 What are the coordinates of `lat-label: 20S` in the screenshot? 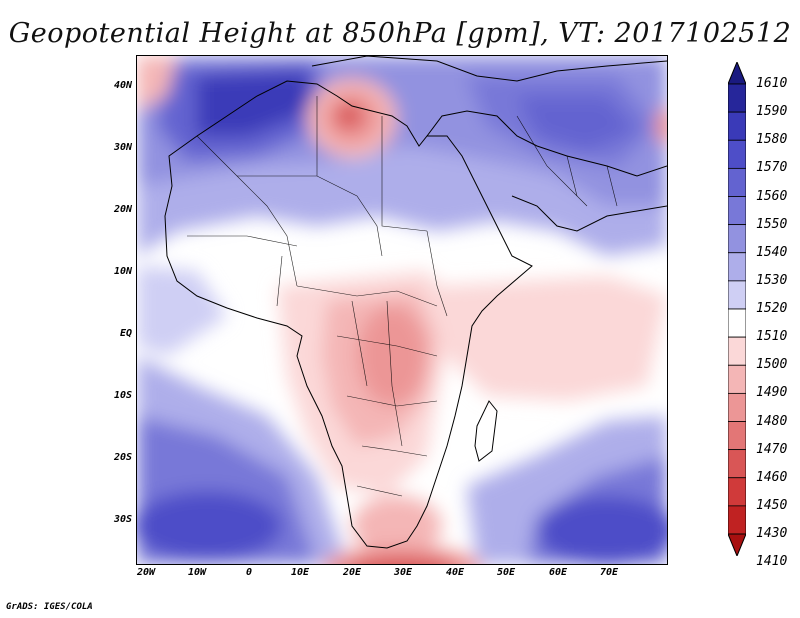 It's located at (122, 457).